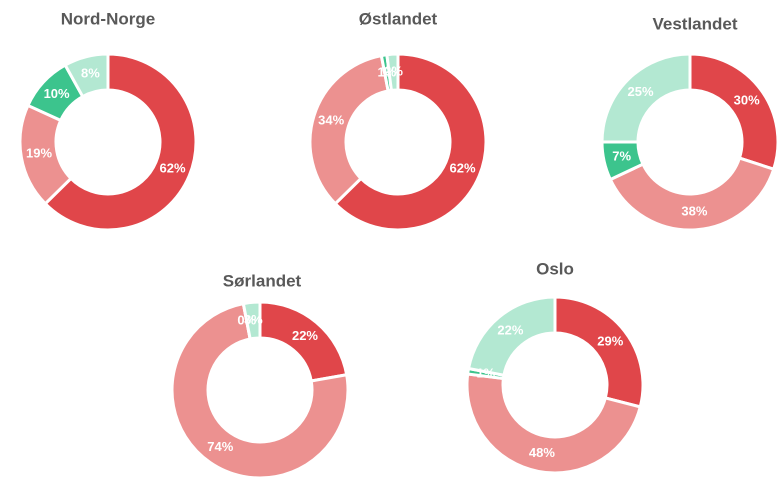 This screenshot has height=479, width=778. What do you see at coordinates (90, 73) in the screenshot?
I see `data-label: 8%` at bounding box center [90, 73].